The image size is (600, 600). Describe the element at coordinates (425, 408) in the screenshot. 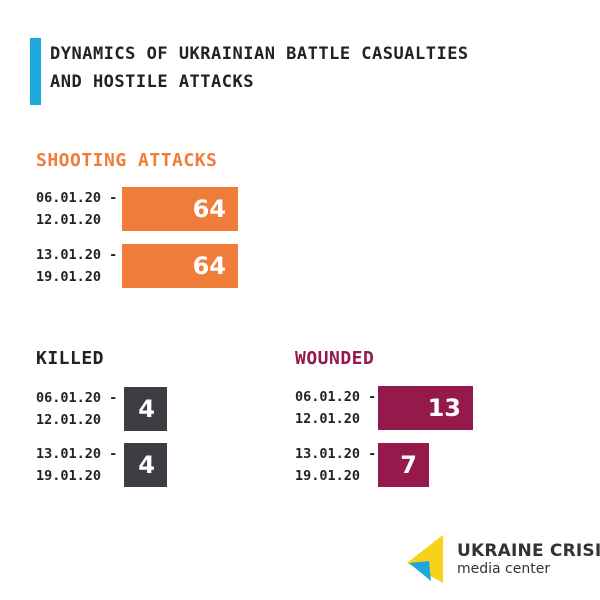

I see `wounded-bar-1: 13` at that location.